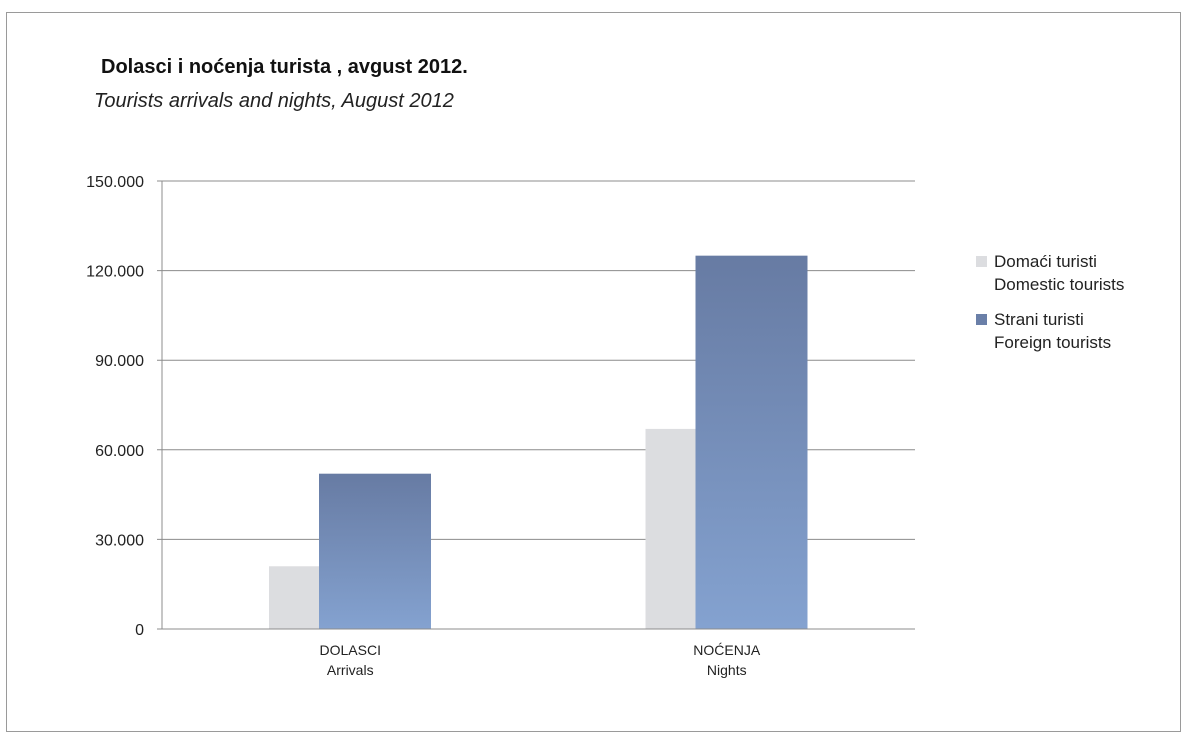 The width and height of the screenshot is (1187, 736). I want to click on legend-label-foreign-english: Foreign tourists, so click(1053, 342).